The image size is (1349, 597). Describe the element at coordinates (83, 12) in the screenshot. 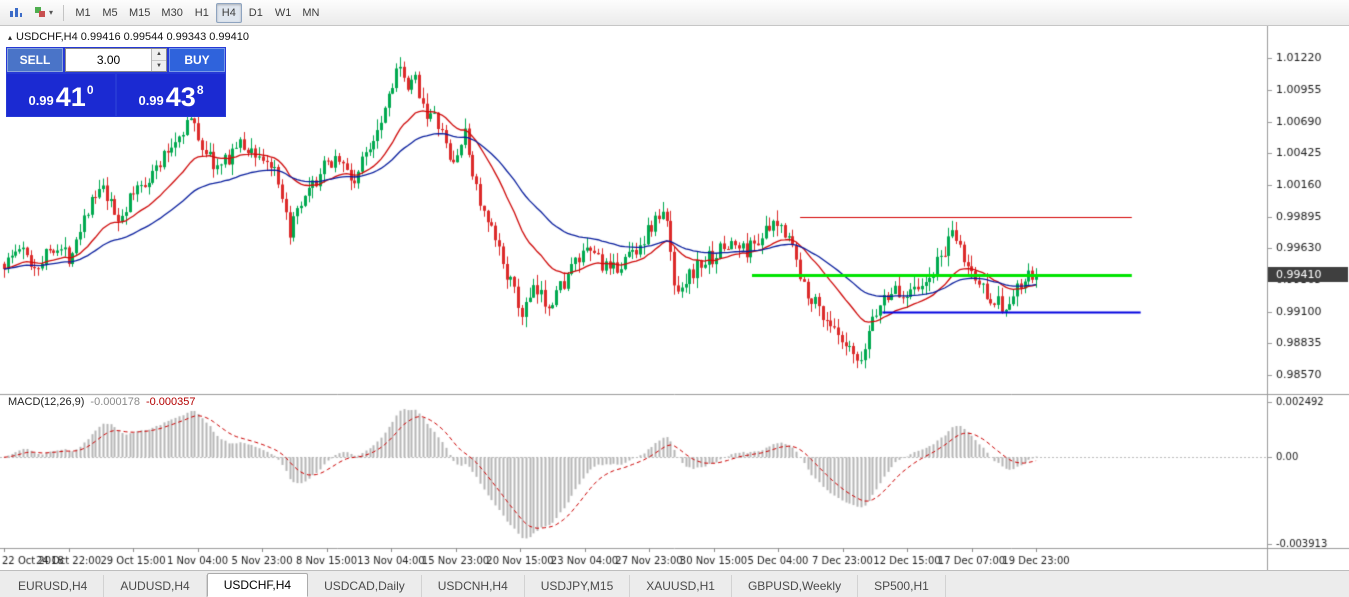

I see `timeframe-button-M1: M1` at that location.